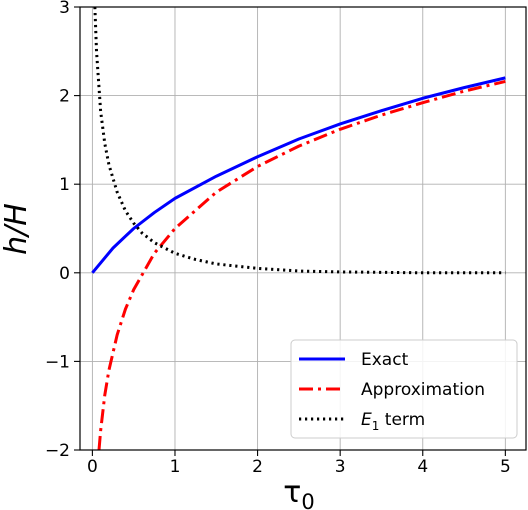 The image size is (528, 510). What do you see at coordinates (257, 467) in the screenshot?
I see `x-tick-label: 2` at bounding box center [257, 467].